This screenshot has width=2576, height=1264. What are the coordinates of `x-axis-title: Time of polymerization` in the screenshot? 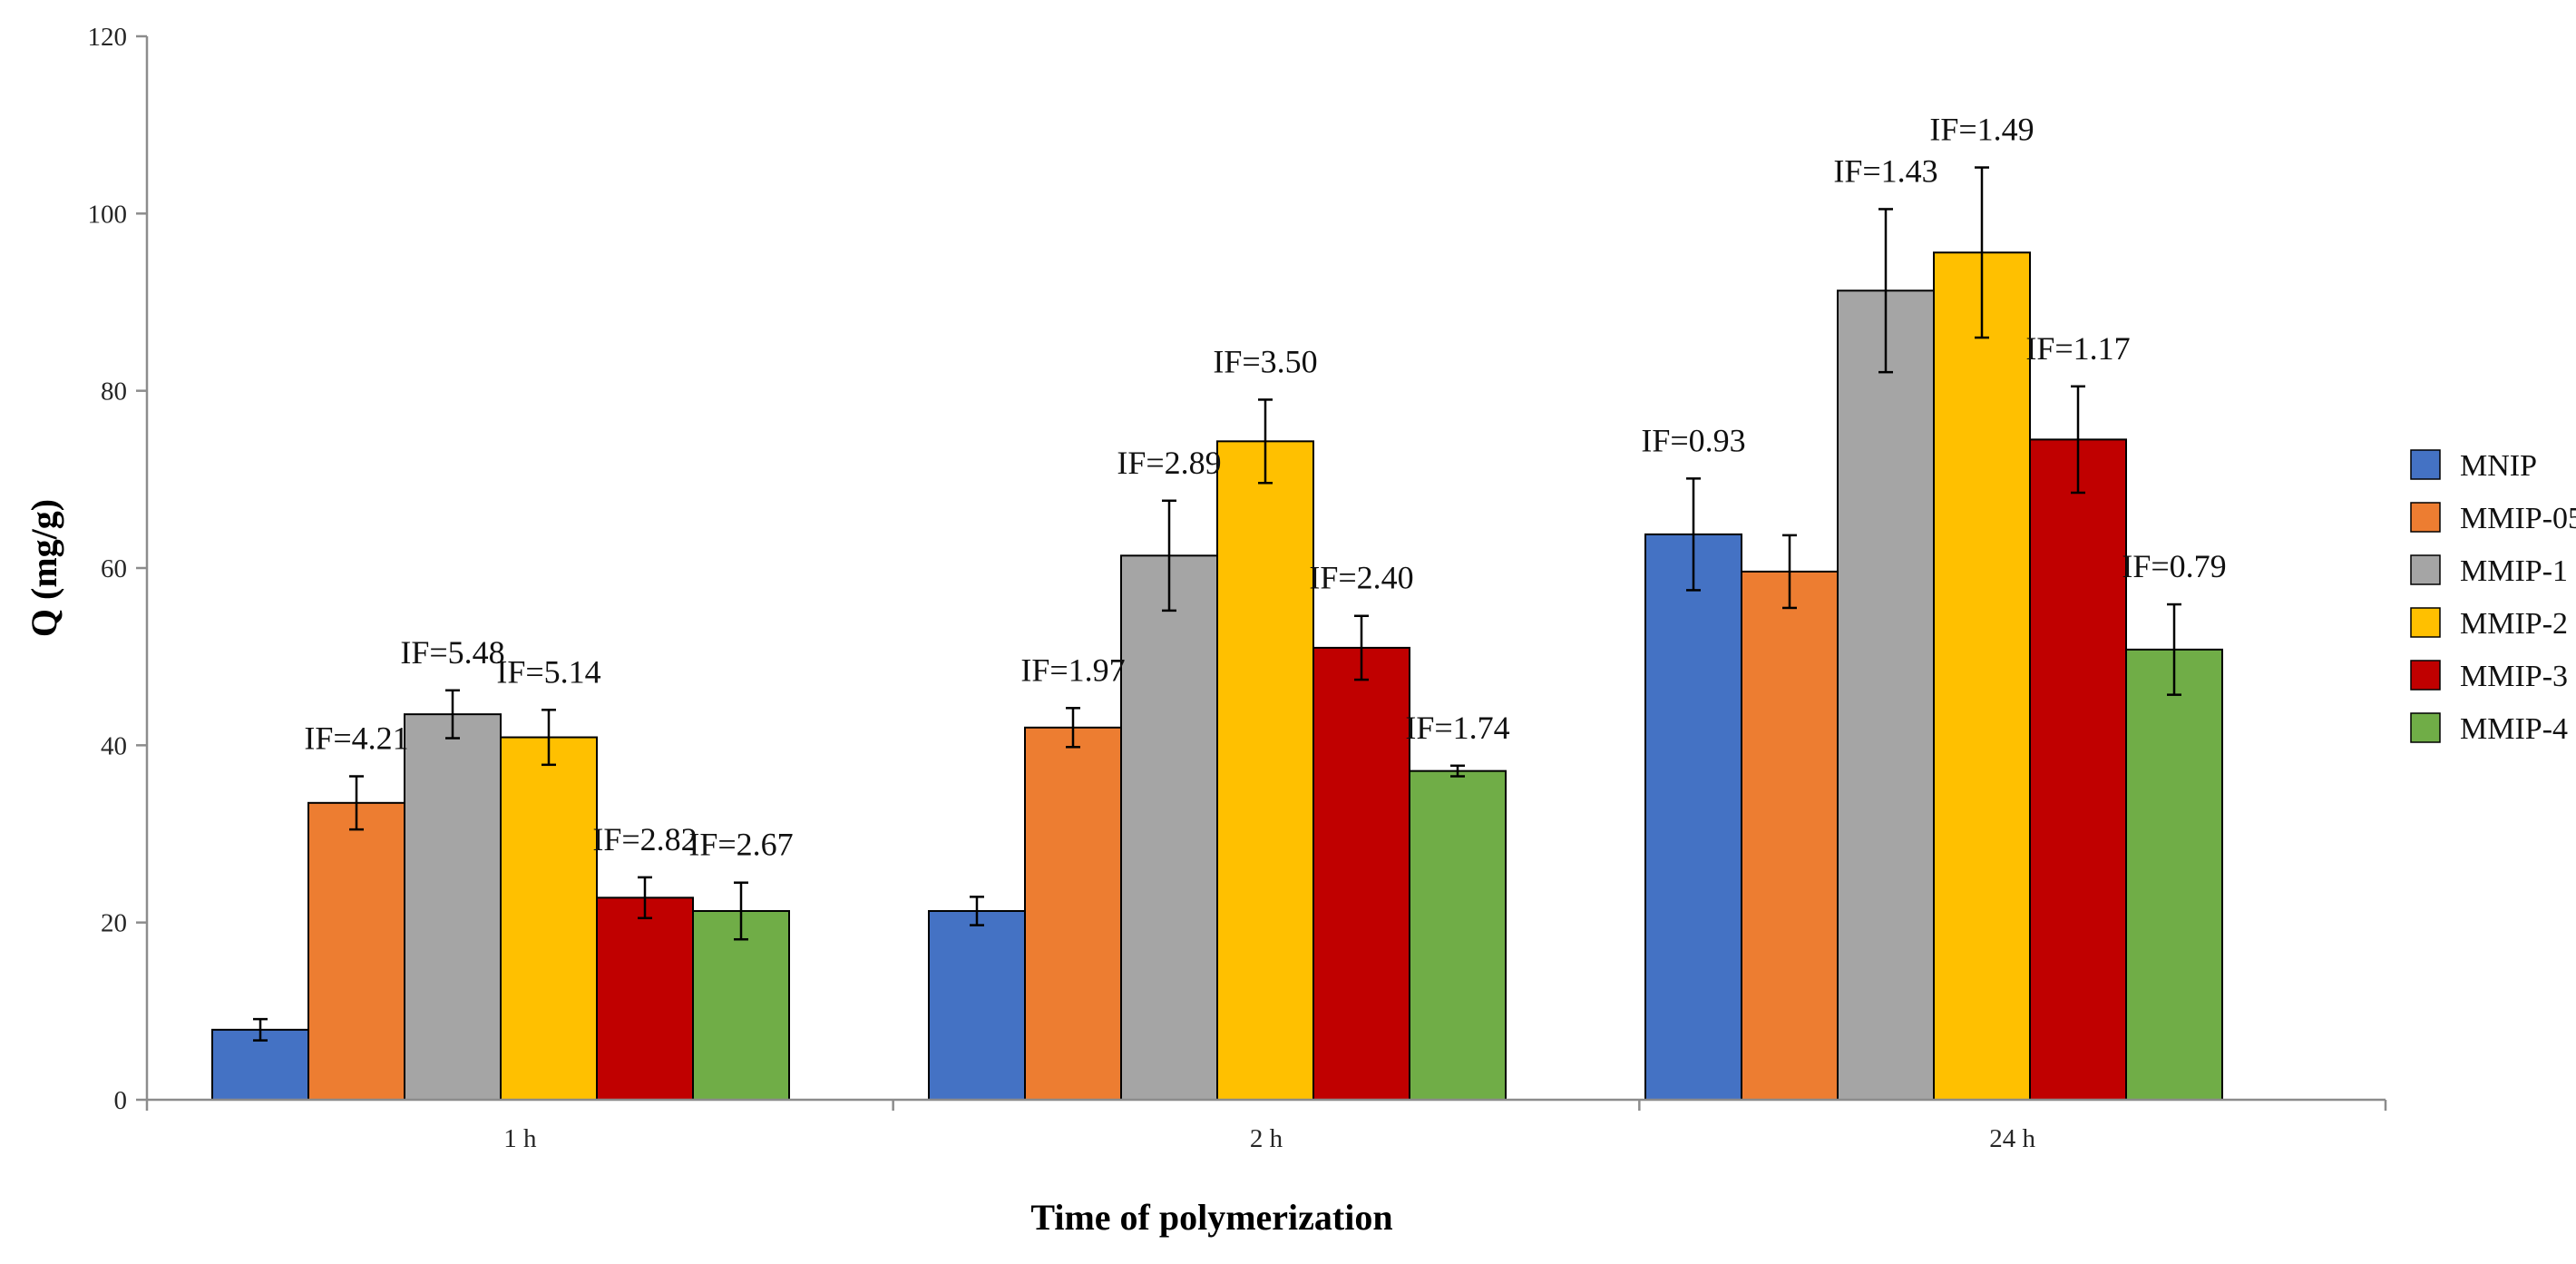 It's located at (1211, 1217).